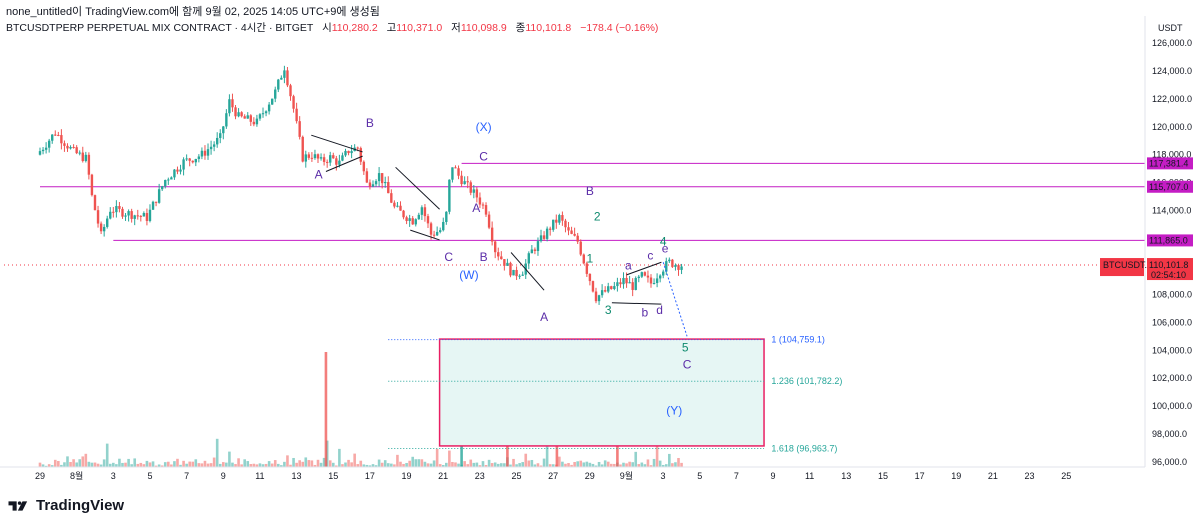  Describe the element at coordinates (483, 156) in the screenshot. I see `wave-label: C` at that location.